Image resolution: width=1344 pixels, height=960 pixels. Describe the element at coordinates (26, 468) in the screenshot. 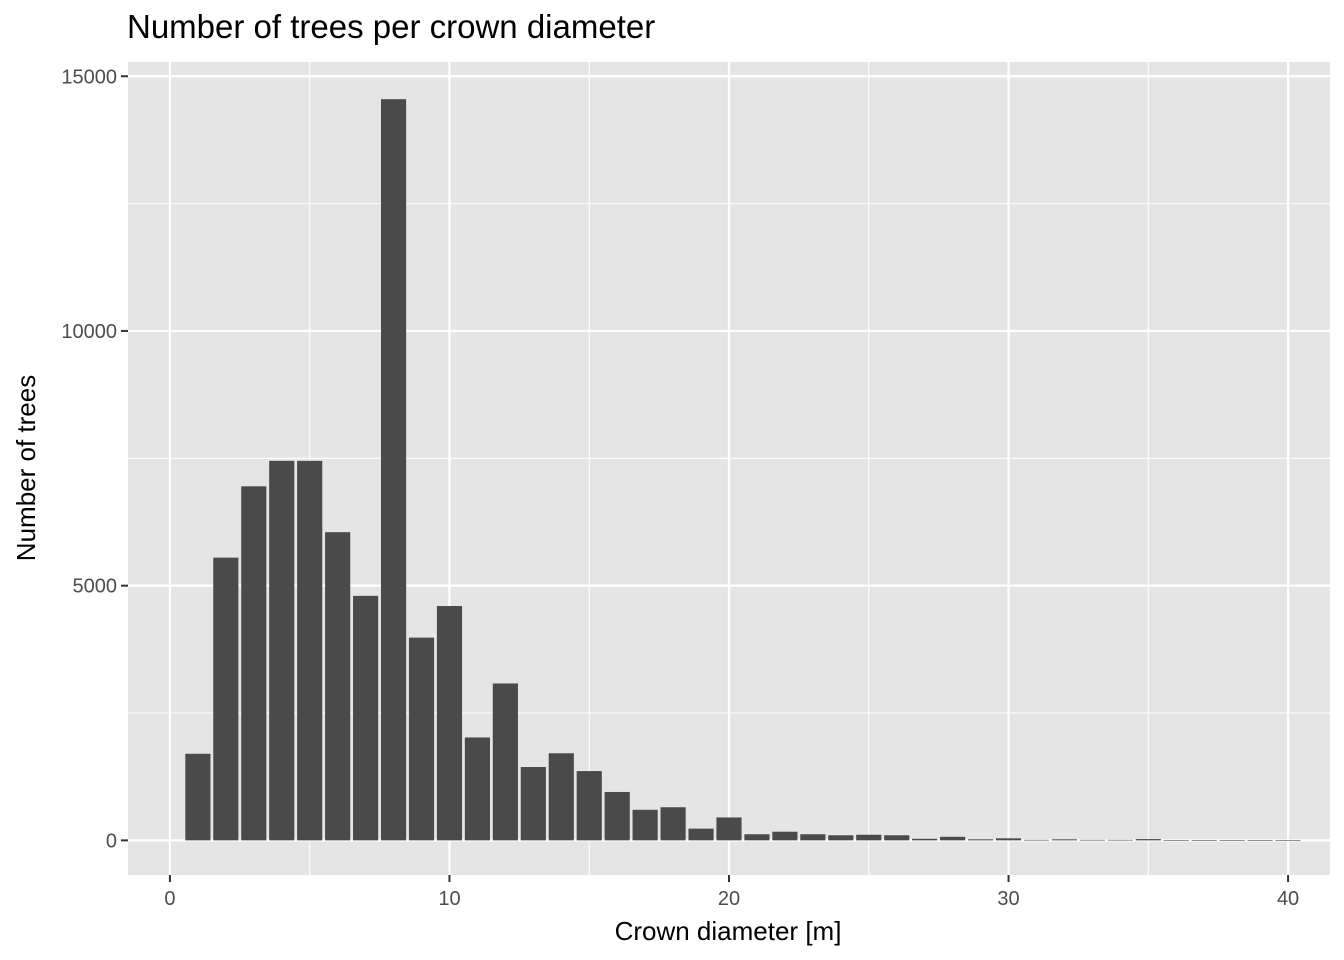

I see `y-axis-title: Number of trees` at that location.